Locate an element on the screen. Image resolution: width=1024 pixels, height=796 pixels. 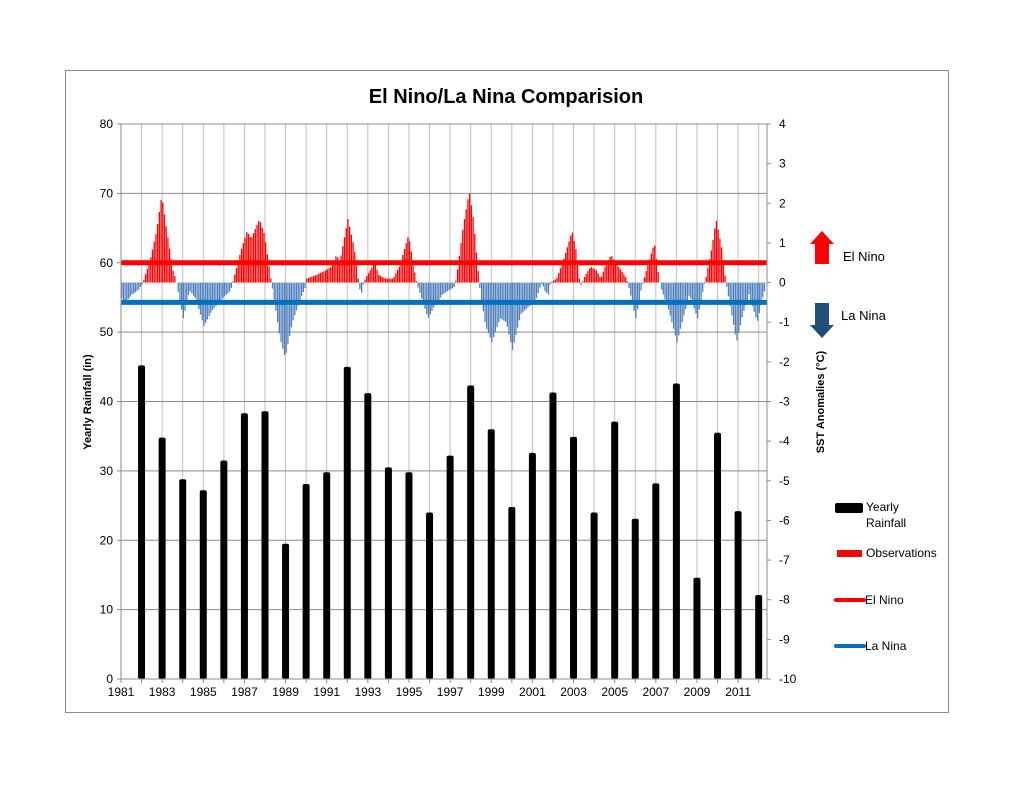
x-tick-label: 2007 is located at coordinates (655, 692).